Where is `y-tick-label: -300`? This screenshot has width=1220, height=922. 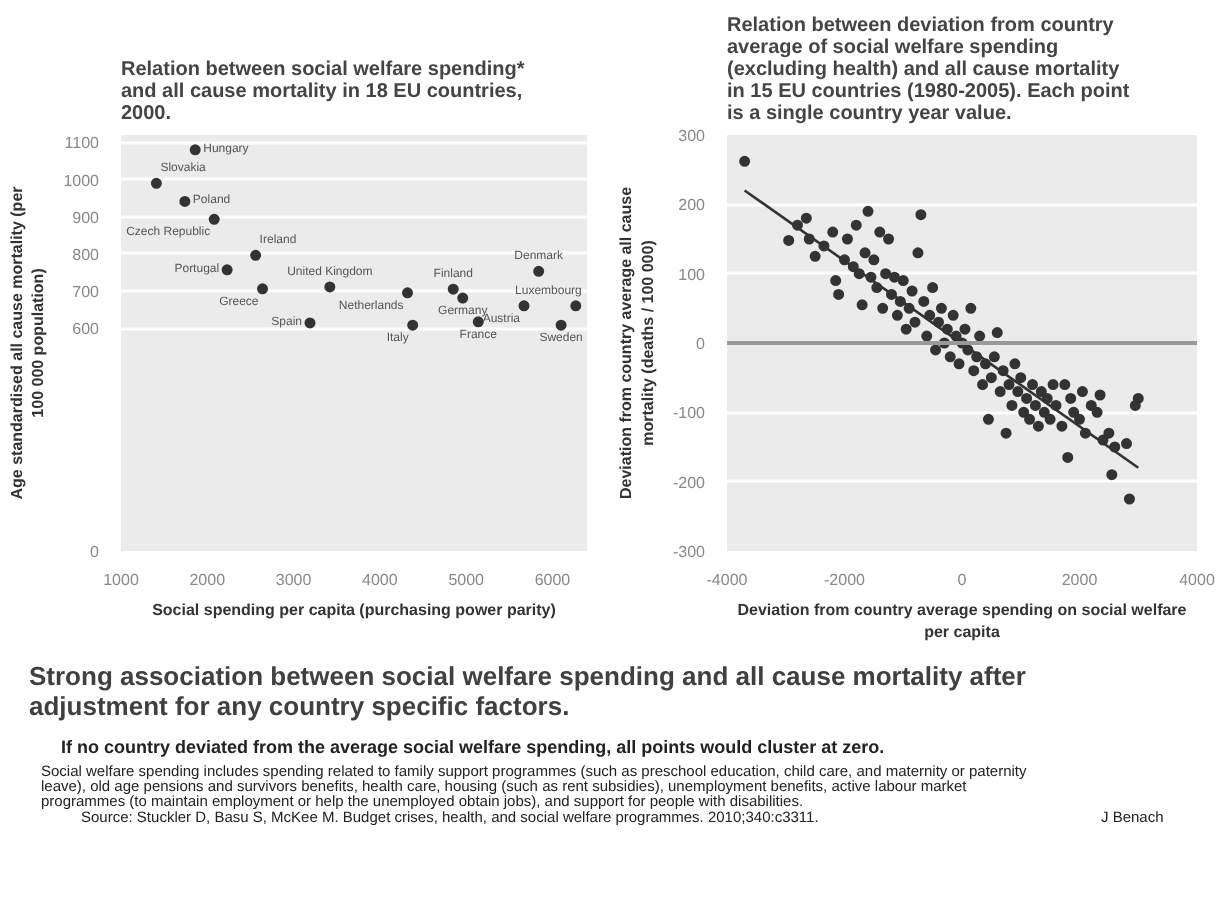
y-tick-label: -300 is located at coordinates (689, 552).